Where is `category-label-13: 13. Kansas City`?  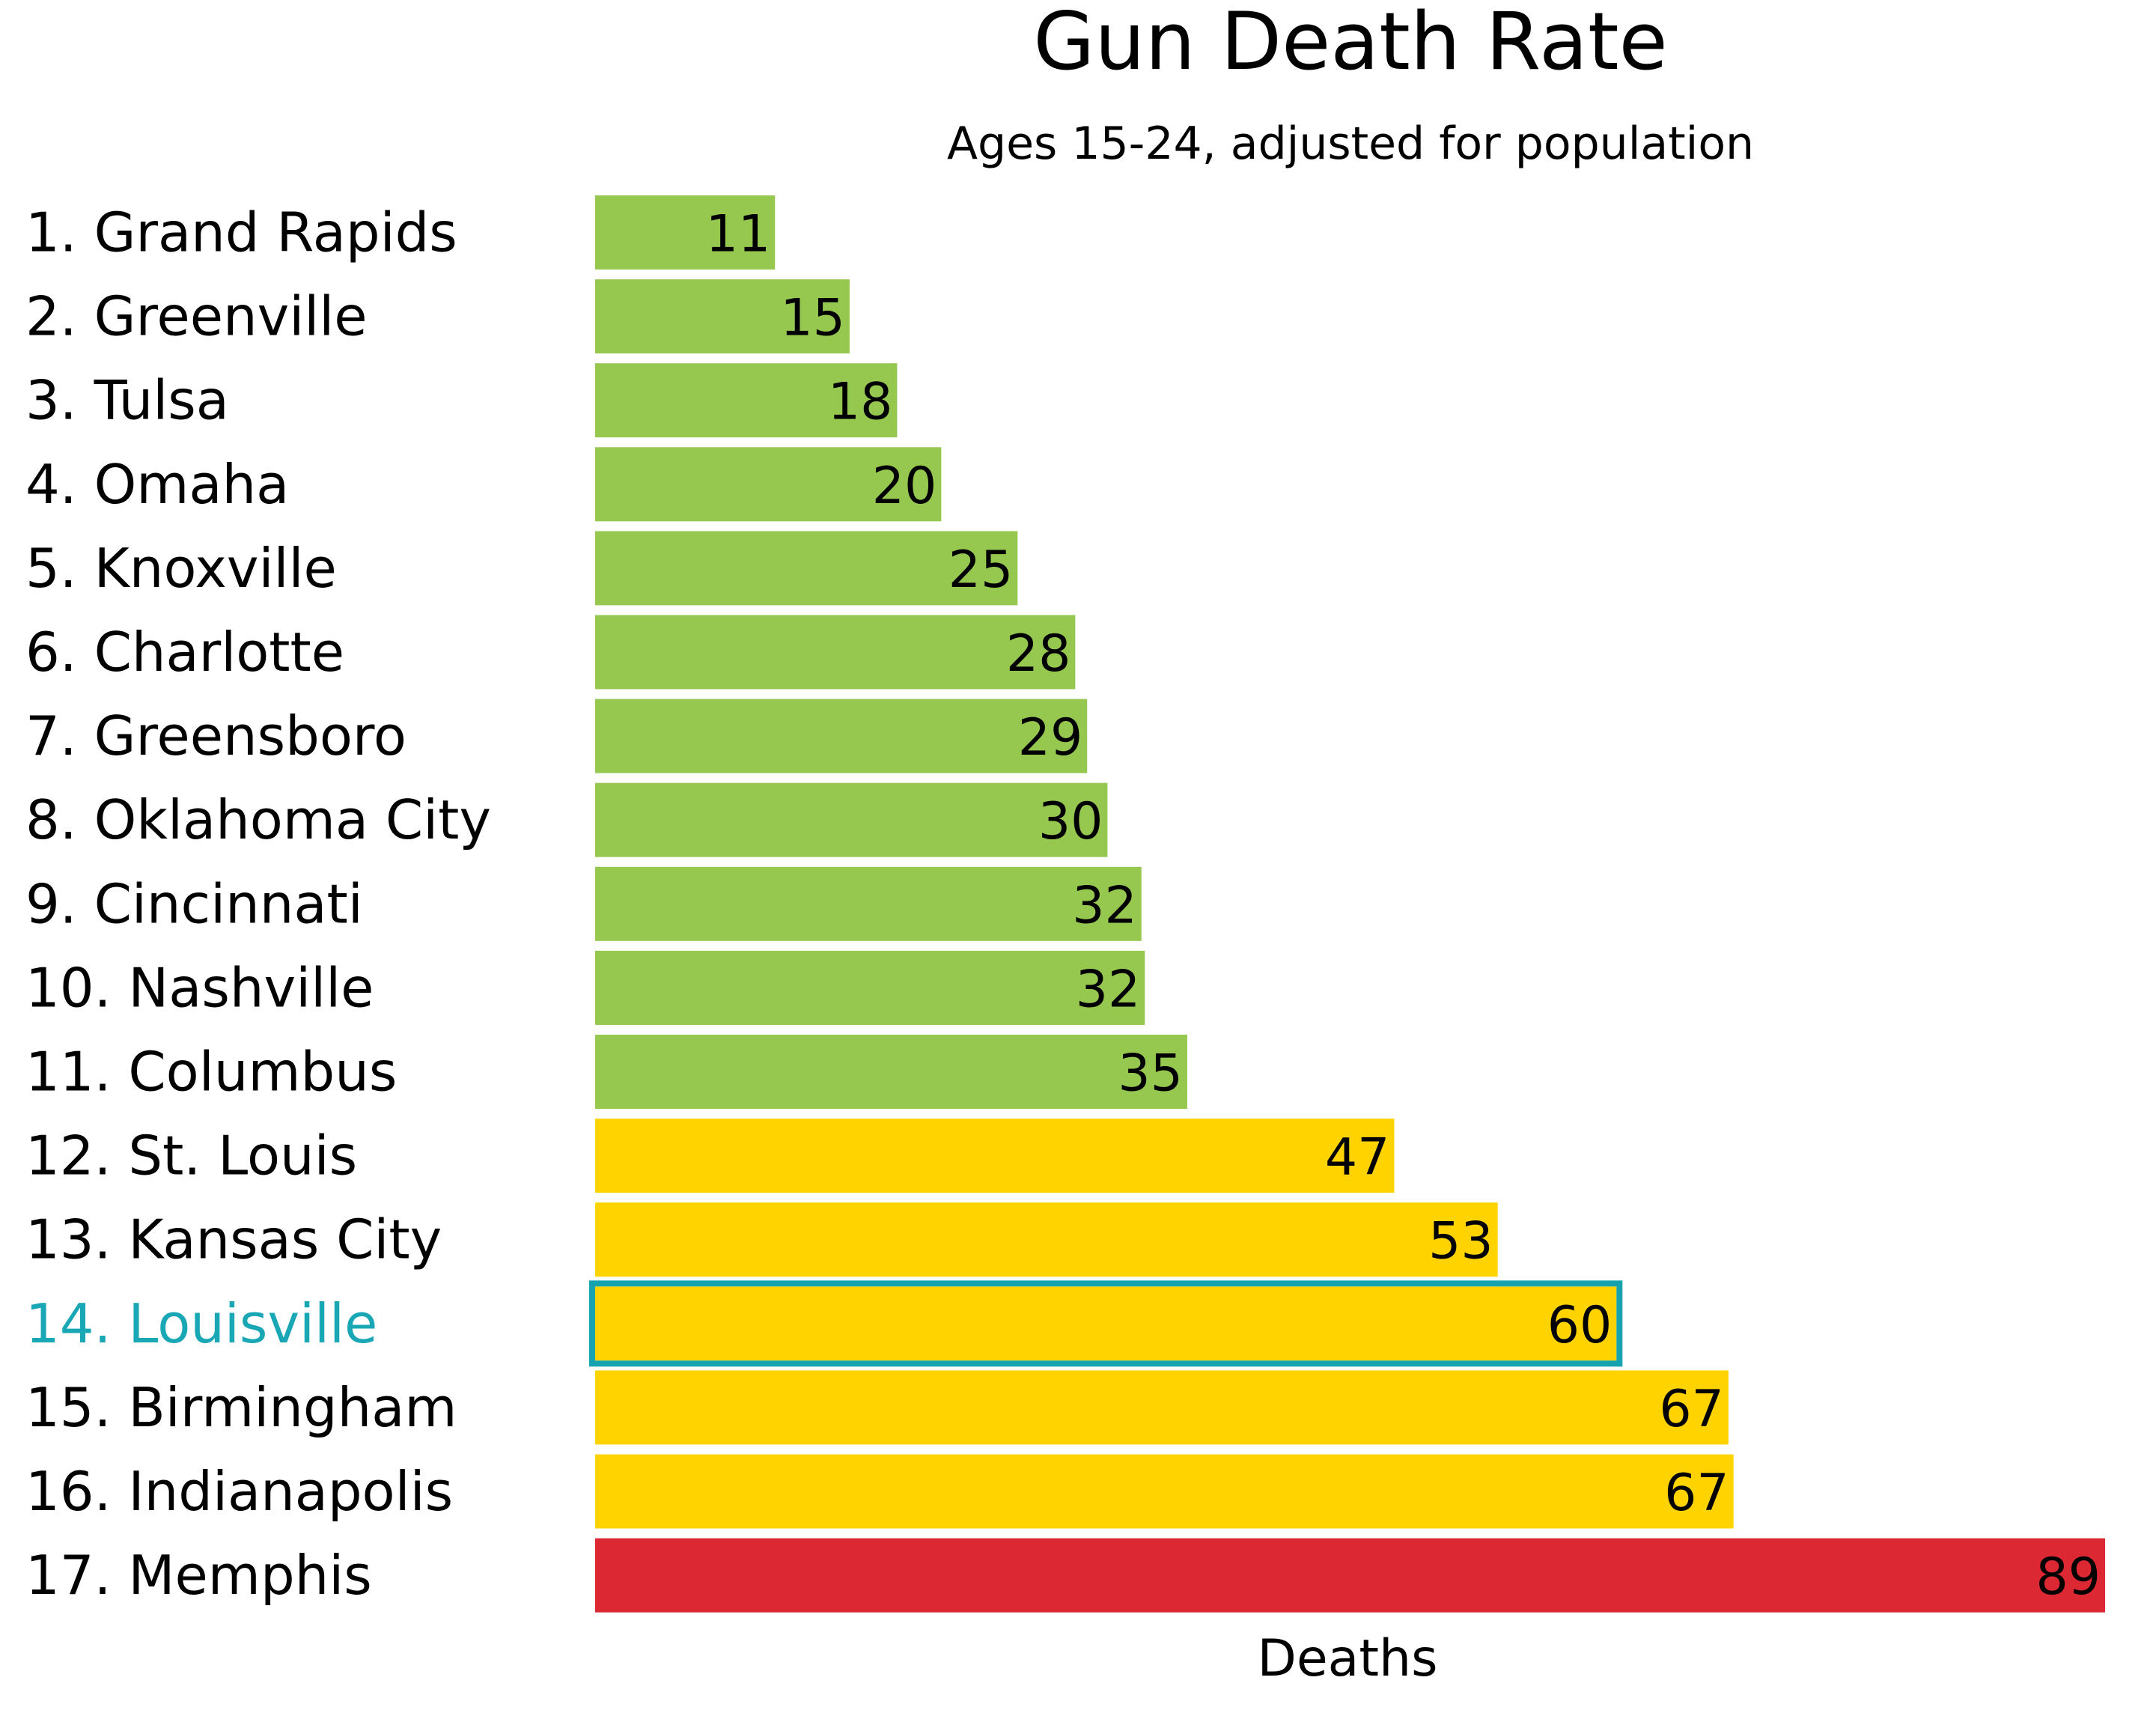
category-label-13: 13. Kansas City is located at coordinates (233, 1239).